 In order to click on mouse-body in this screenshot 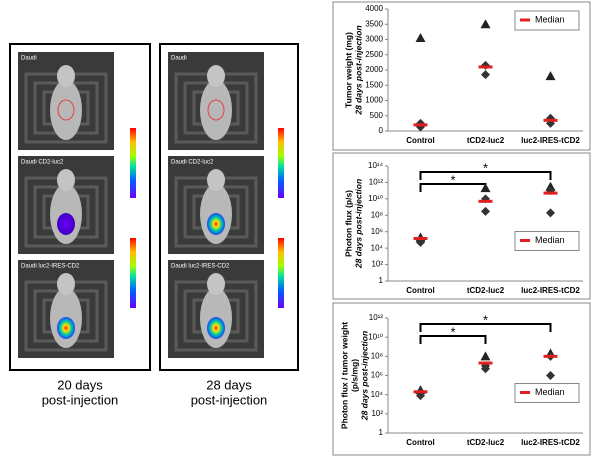, I will do `click(66, 110)`.